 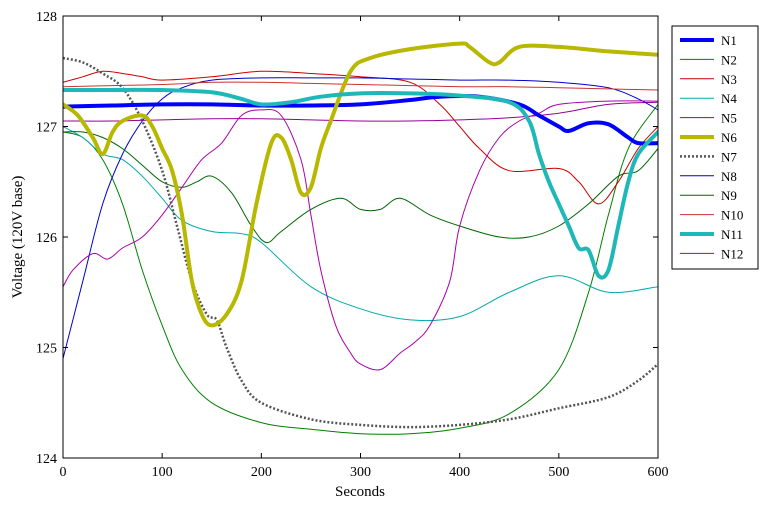 I want to click on legend: N1 N2 N3 N4 N5 N6 N7 N8 N9 N10 N11 N12, so click(x=715, y=147).